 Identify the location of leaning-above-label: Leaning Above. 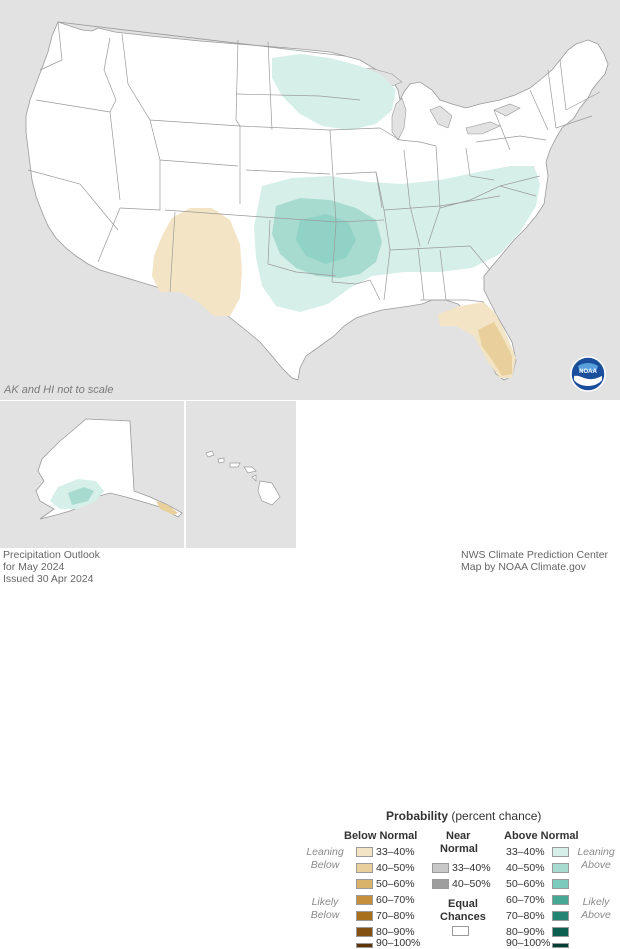
(596, 859).